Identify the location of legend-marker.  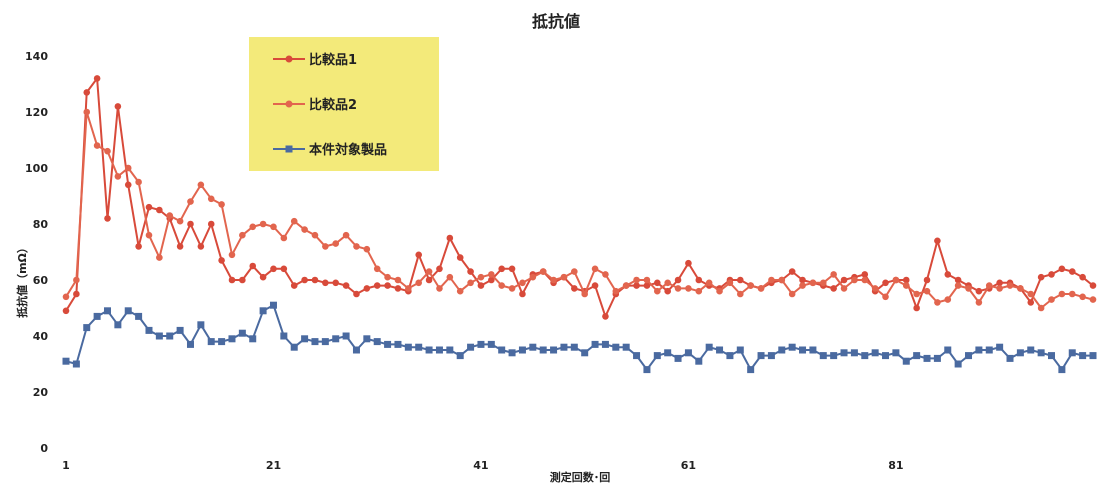
(289, 104).